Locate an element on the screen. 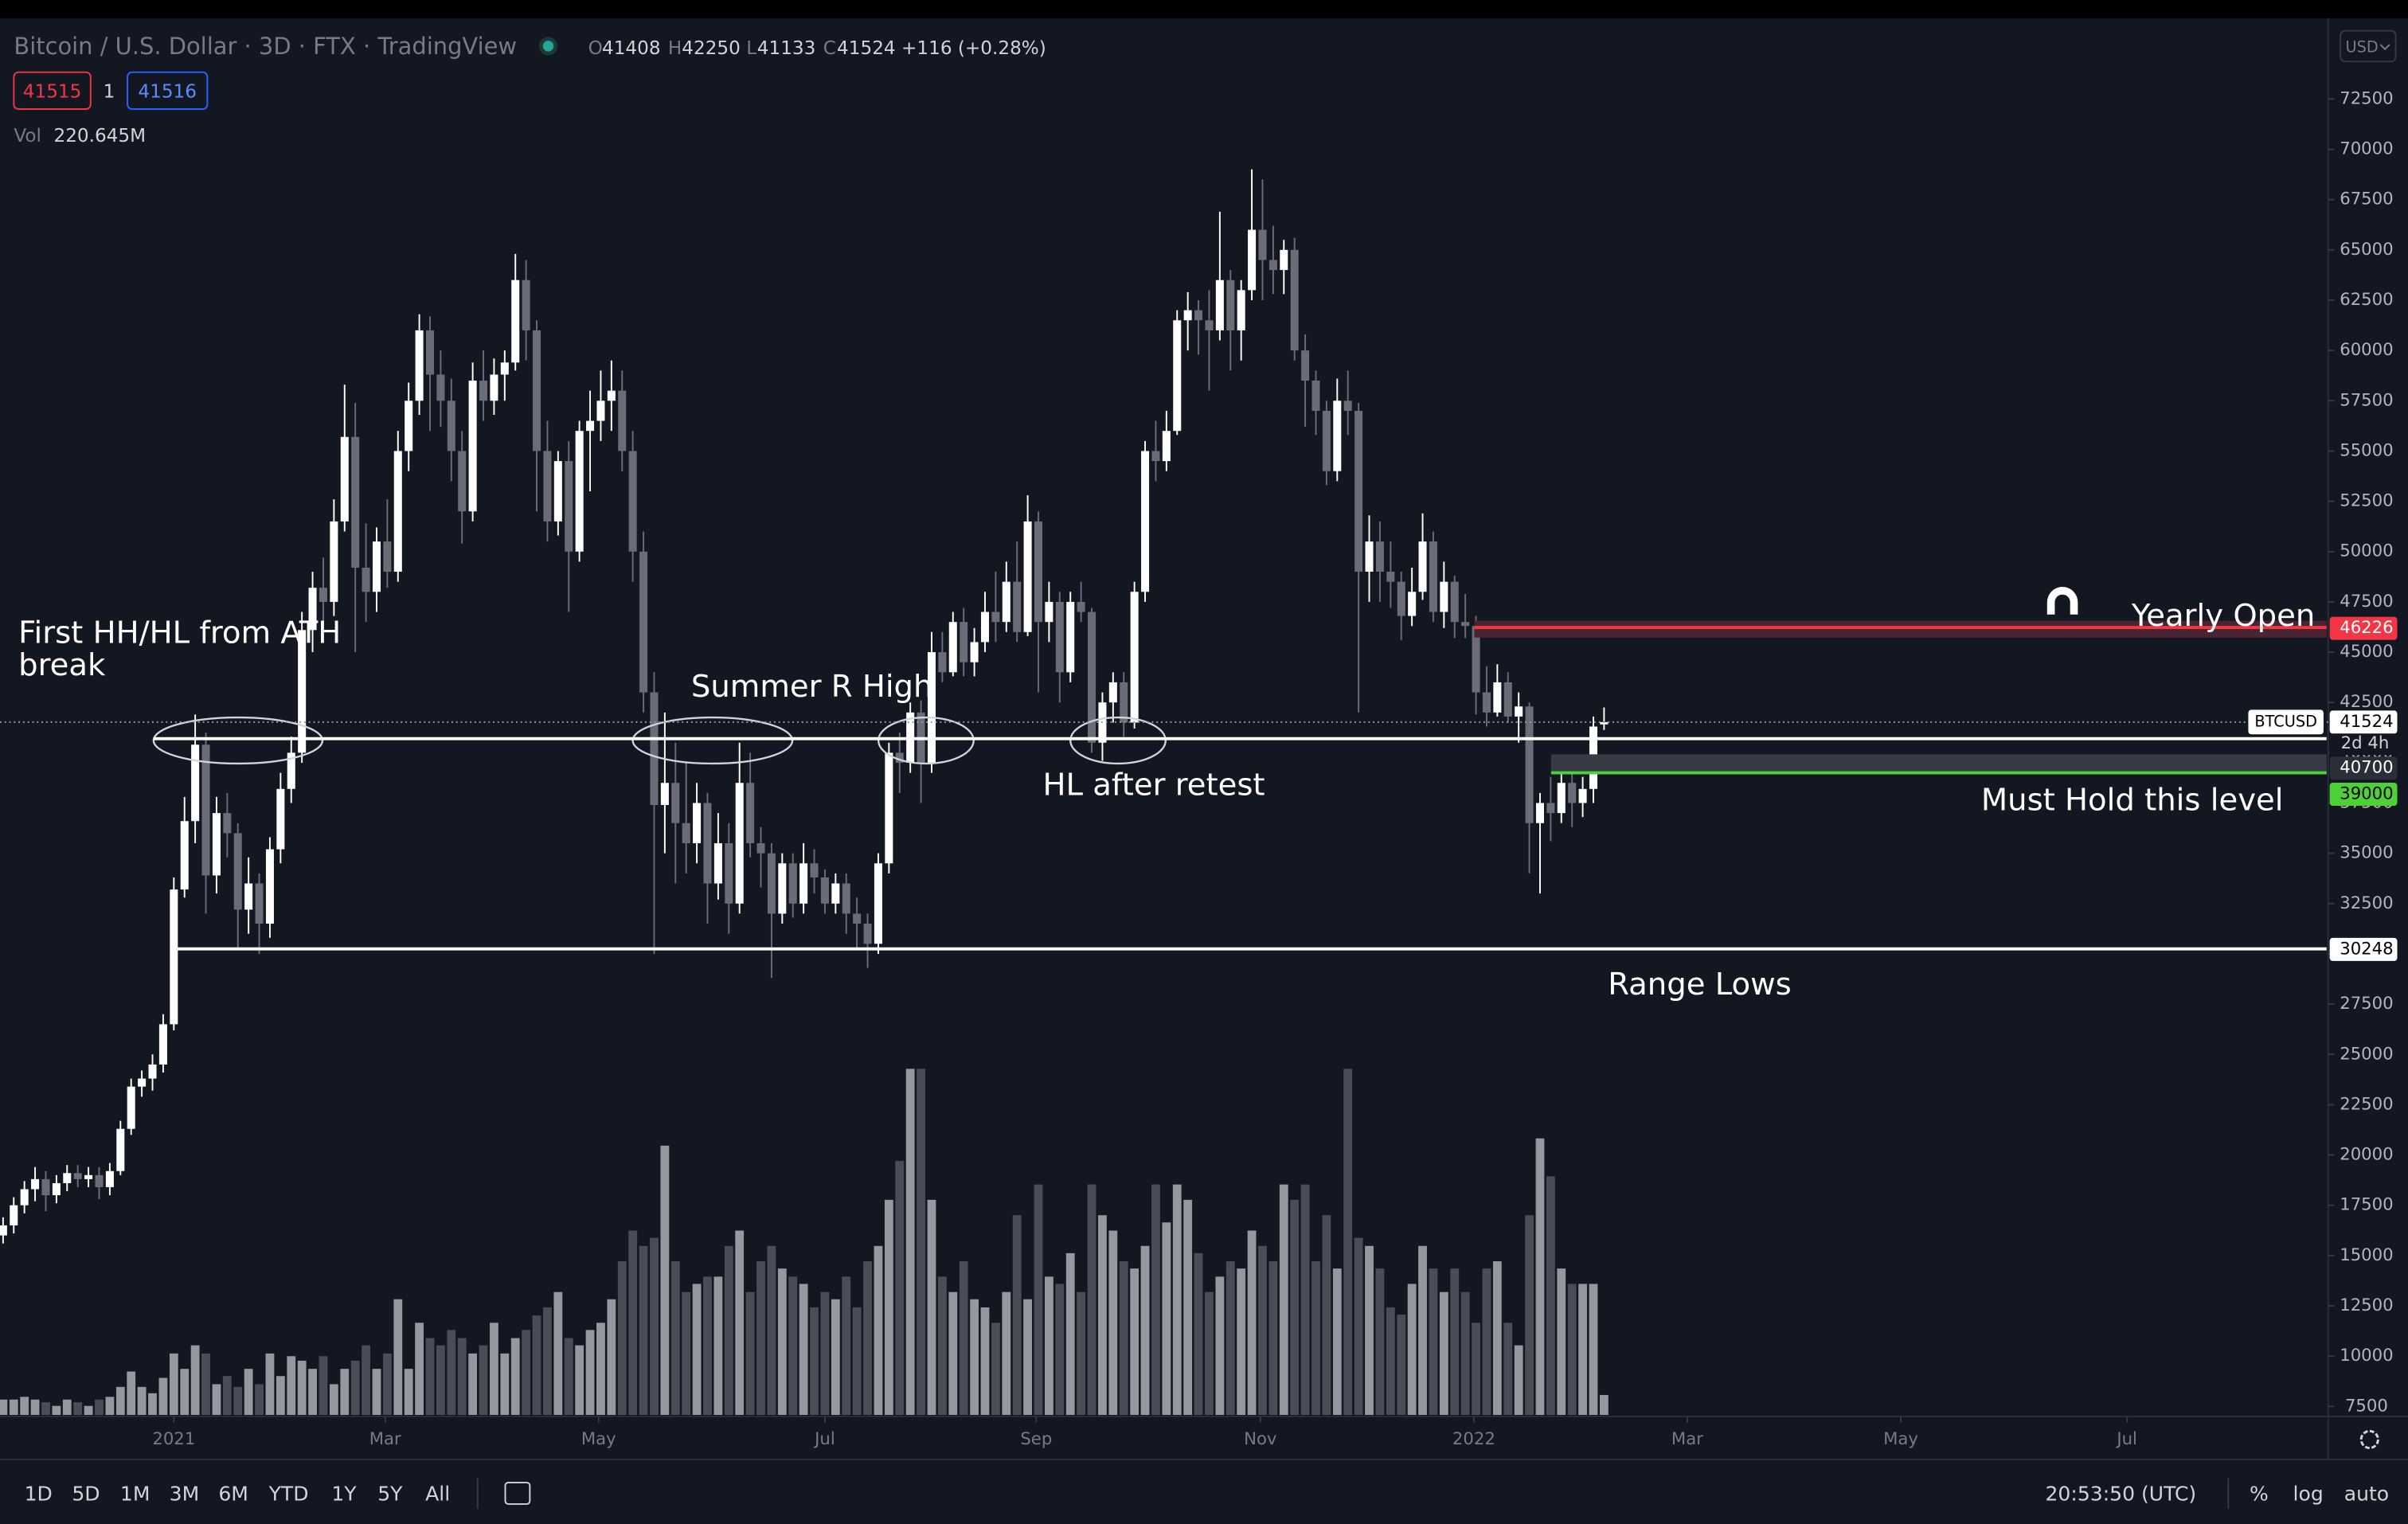 This screenshot has width=2408, height=1524. annotation: Range Lows is located at coordinates (1700, 984).